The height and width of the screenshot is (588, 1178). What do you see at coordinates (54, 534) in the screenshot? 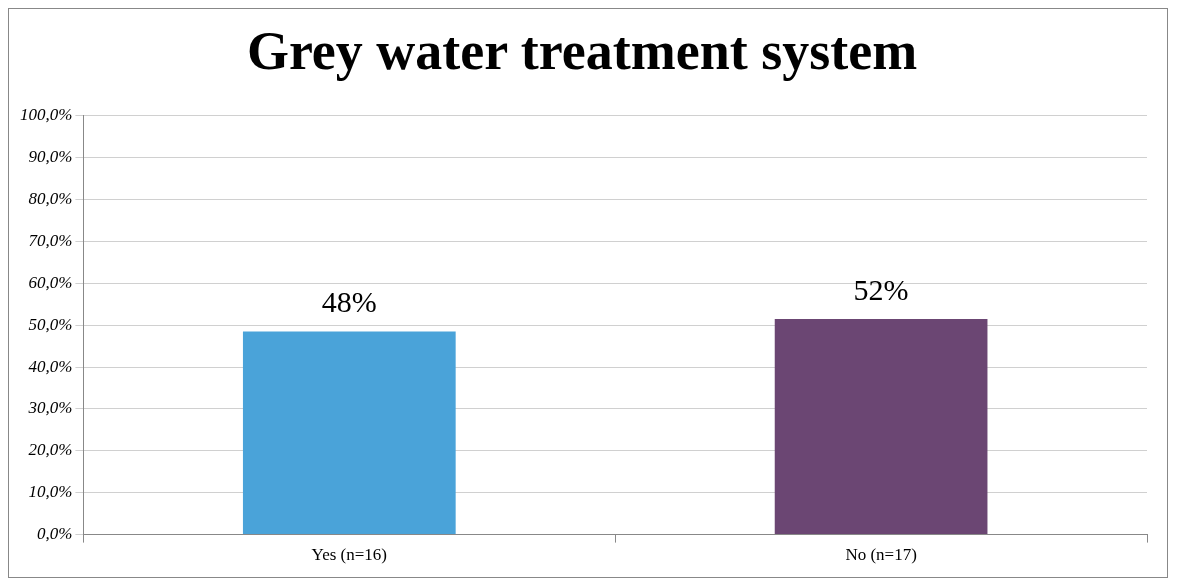
I see `y-tick-label: 0,0%` at bounding box center [54, 534].